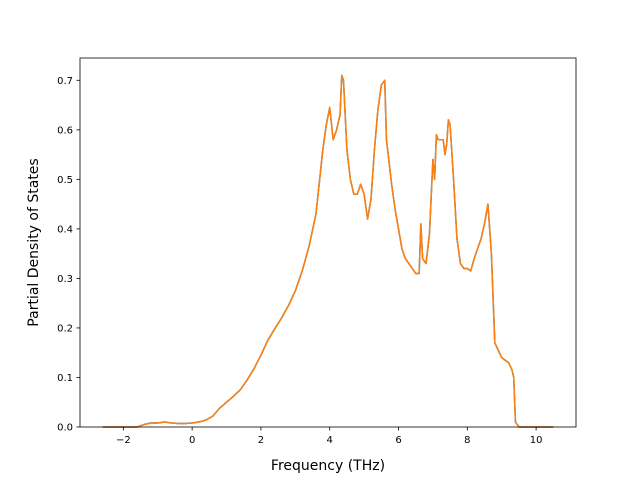 Image resolution: width=640 pixels, height=480 pixels. Describe the element at coordinates (65, 328) in the screenshot. I see `y-tick-label: 0.2` at that location.